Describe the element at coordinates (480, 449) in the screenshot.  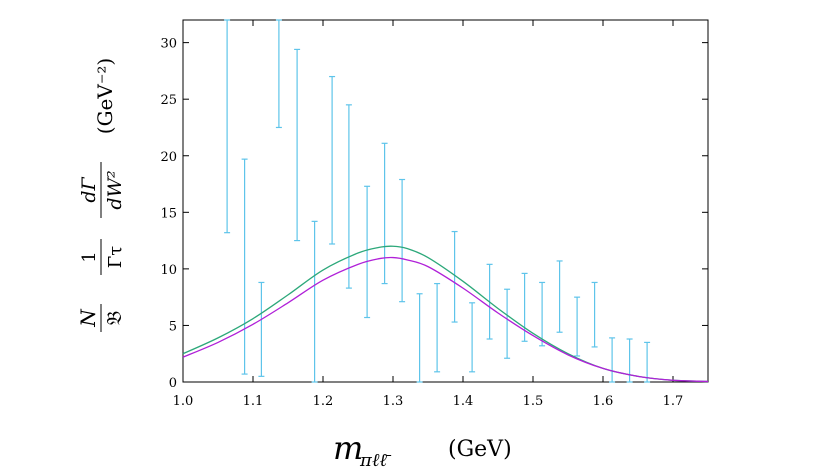
I see `x-axis-unit: (GeV)` at that location.